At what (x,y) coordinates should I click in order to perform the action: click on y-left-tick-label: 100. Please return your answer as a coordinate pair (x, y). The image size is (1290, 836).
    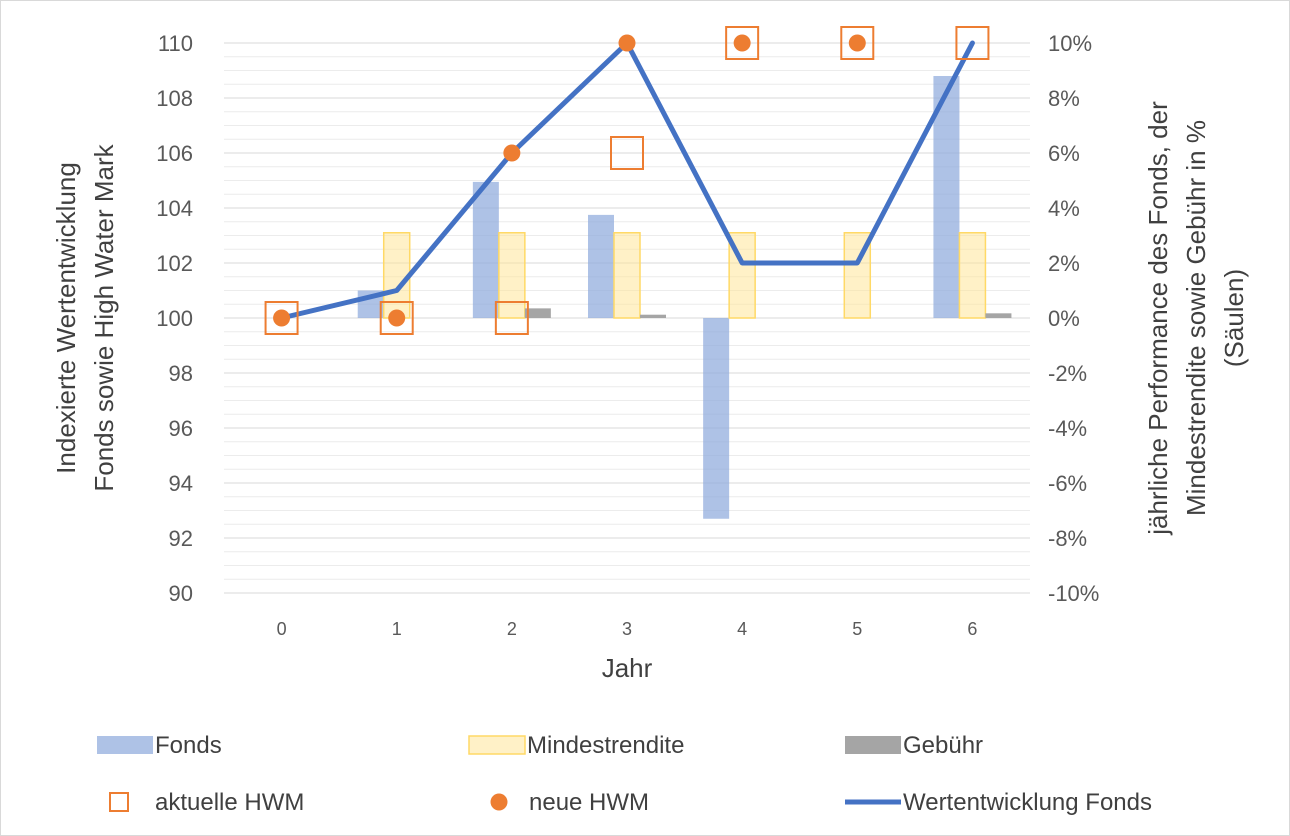
    Looking at the image, I should click on (174, 318).